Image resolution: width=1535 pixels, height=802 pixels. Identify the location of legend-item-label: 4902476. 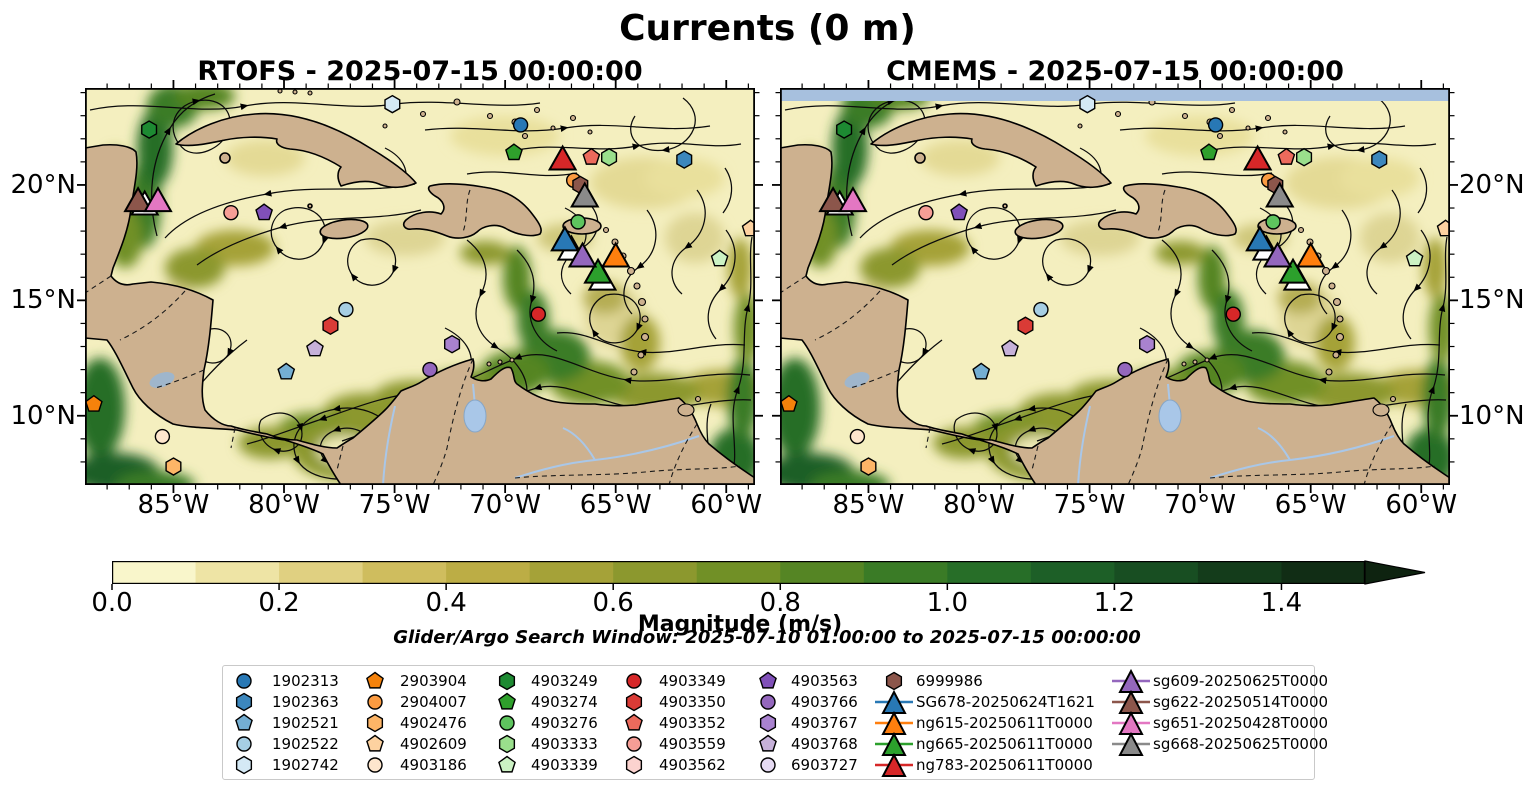
(433, 723).